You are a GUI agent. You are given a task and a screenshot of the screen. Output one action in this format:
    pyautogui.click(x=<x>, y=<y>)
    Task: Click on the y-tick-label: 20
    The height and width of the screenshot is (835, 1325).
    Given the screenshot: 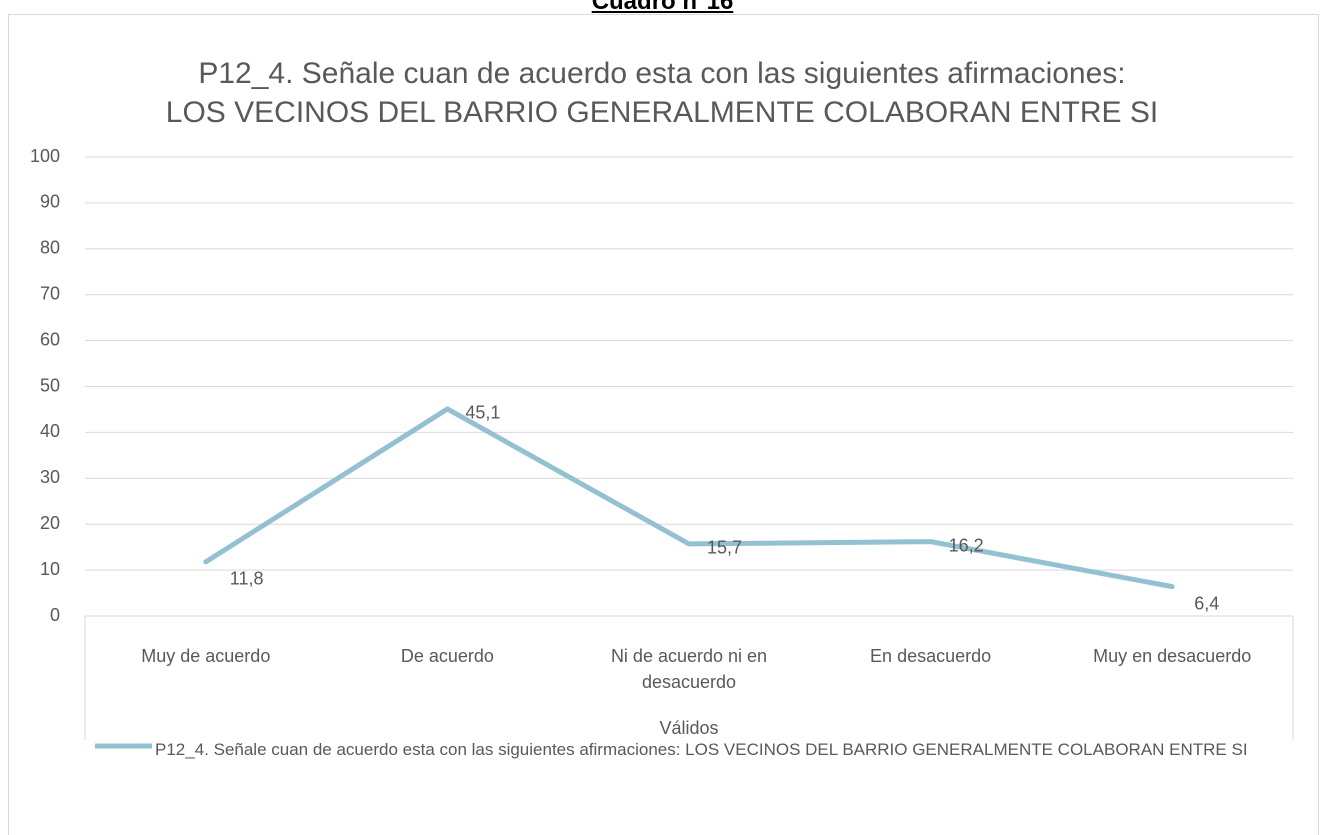 What is the action you would take?
    pyautogui.click(x=50, y=523)
    